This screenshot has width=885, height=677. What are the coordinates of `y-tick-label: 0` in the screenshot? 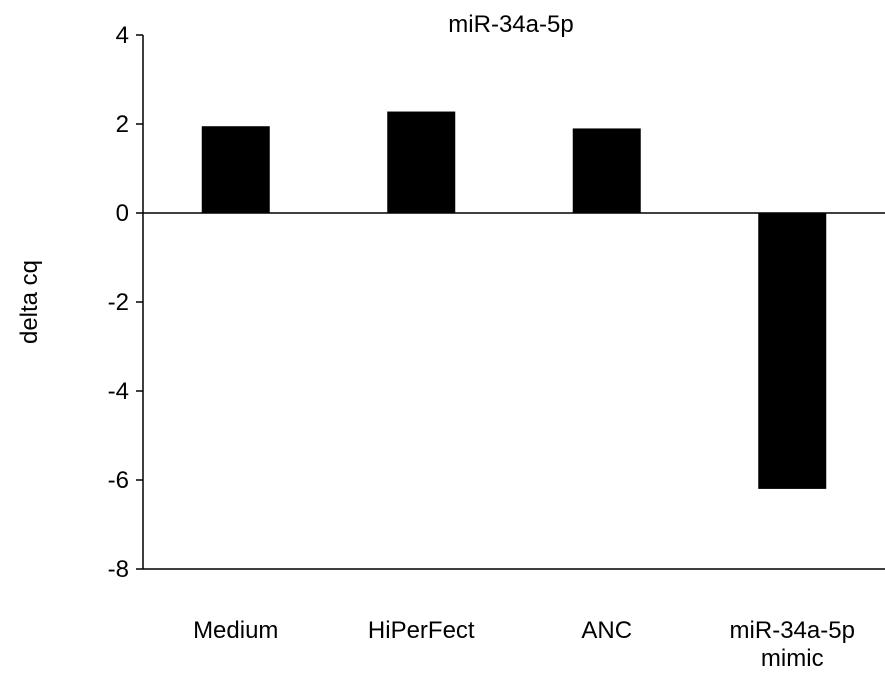 It's located at (122, 213).